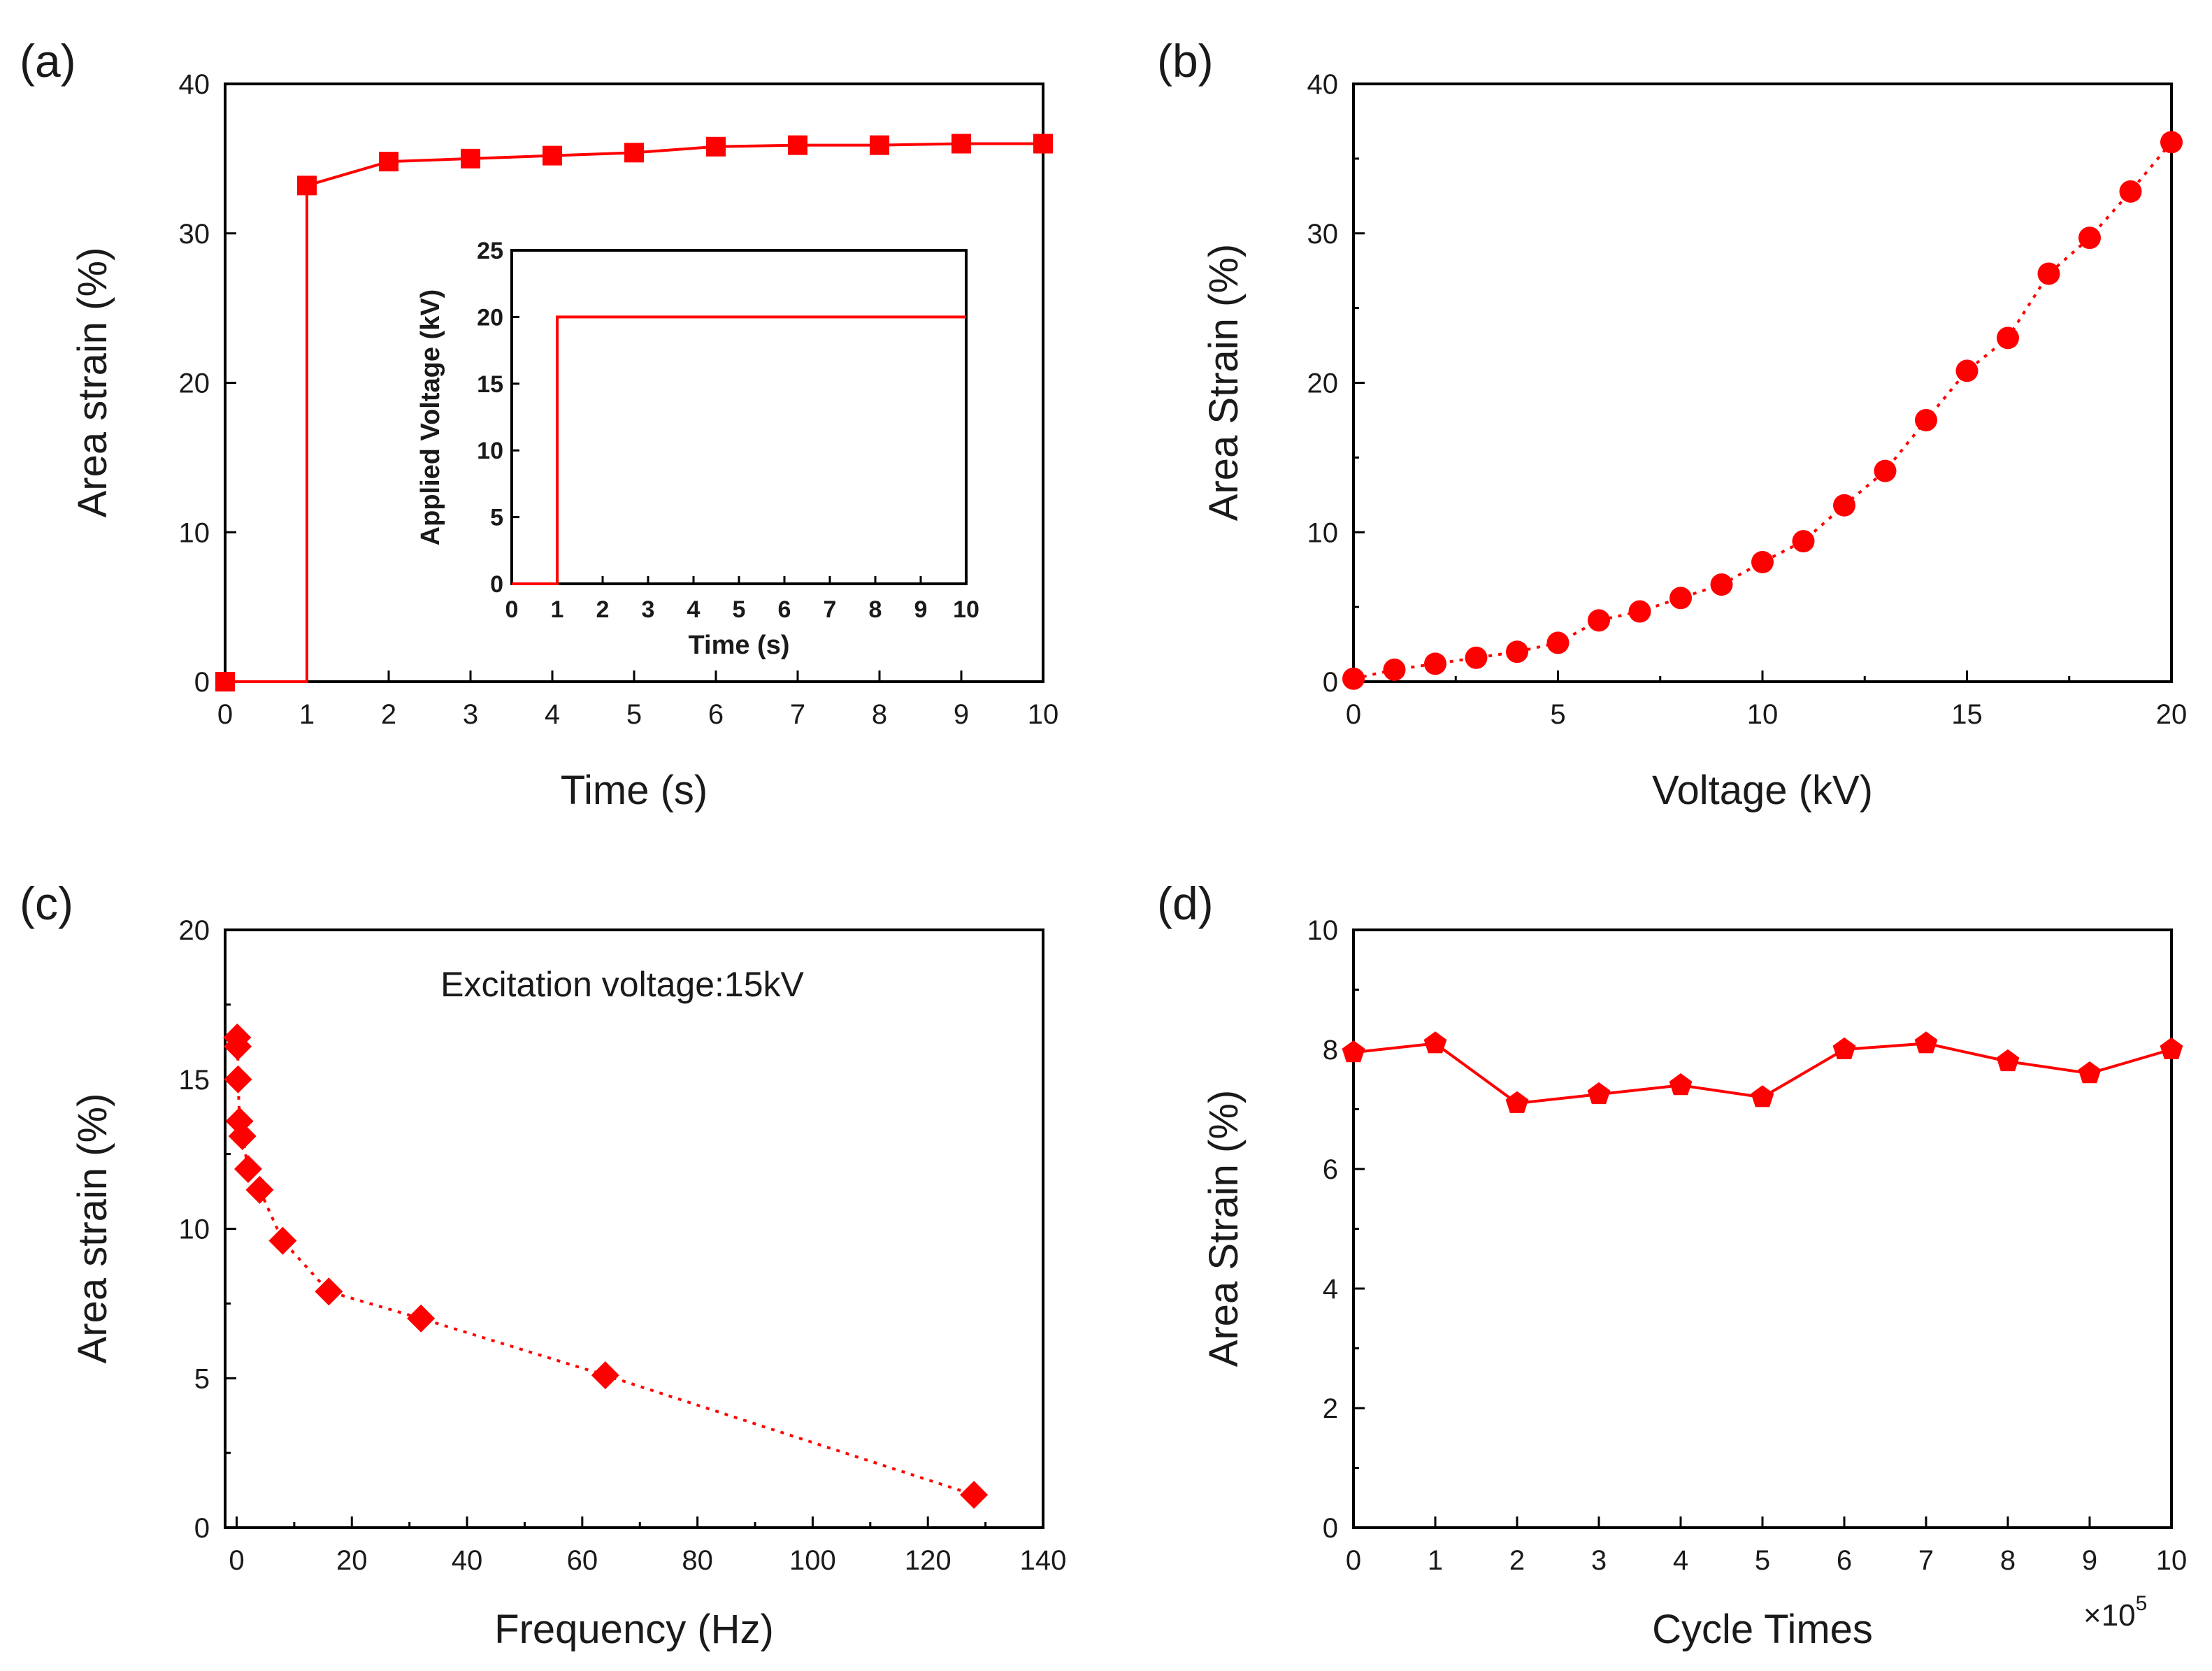 The height and width of the screenshot is (1671, 2212). Describe the element at coordinates (202, 1379) in the screenshot. I see `y-tick-label: 5` at that location.